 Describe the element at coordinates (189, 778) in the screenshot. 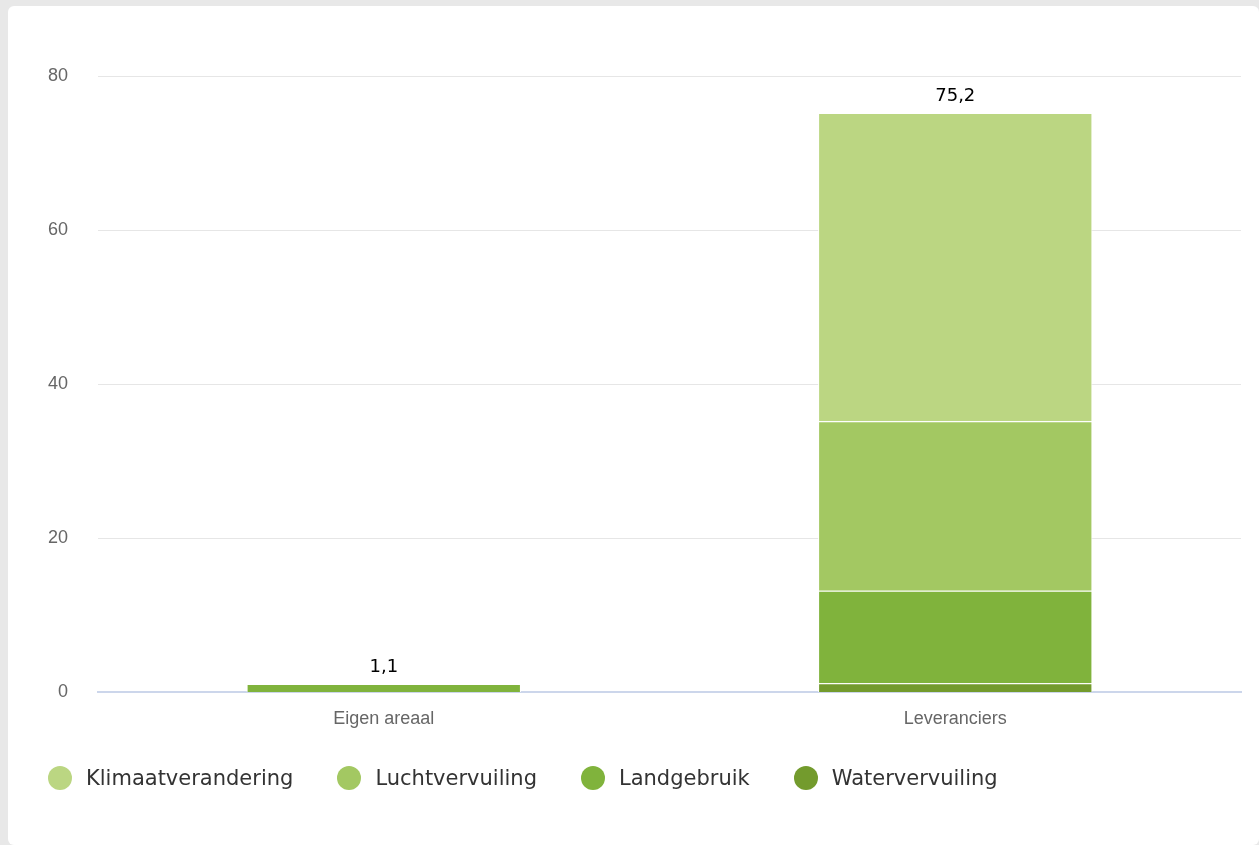

I see `legend-label: Klimaatverandering` at that location.